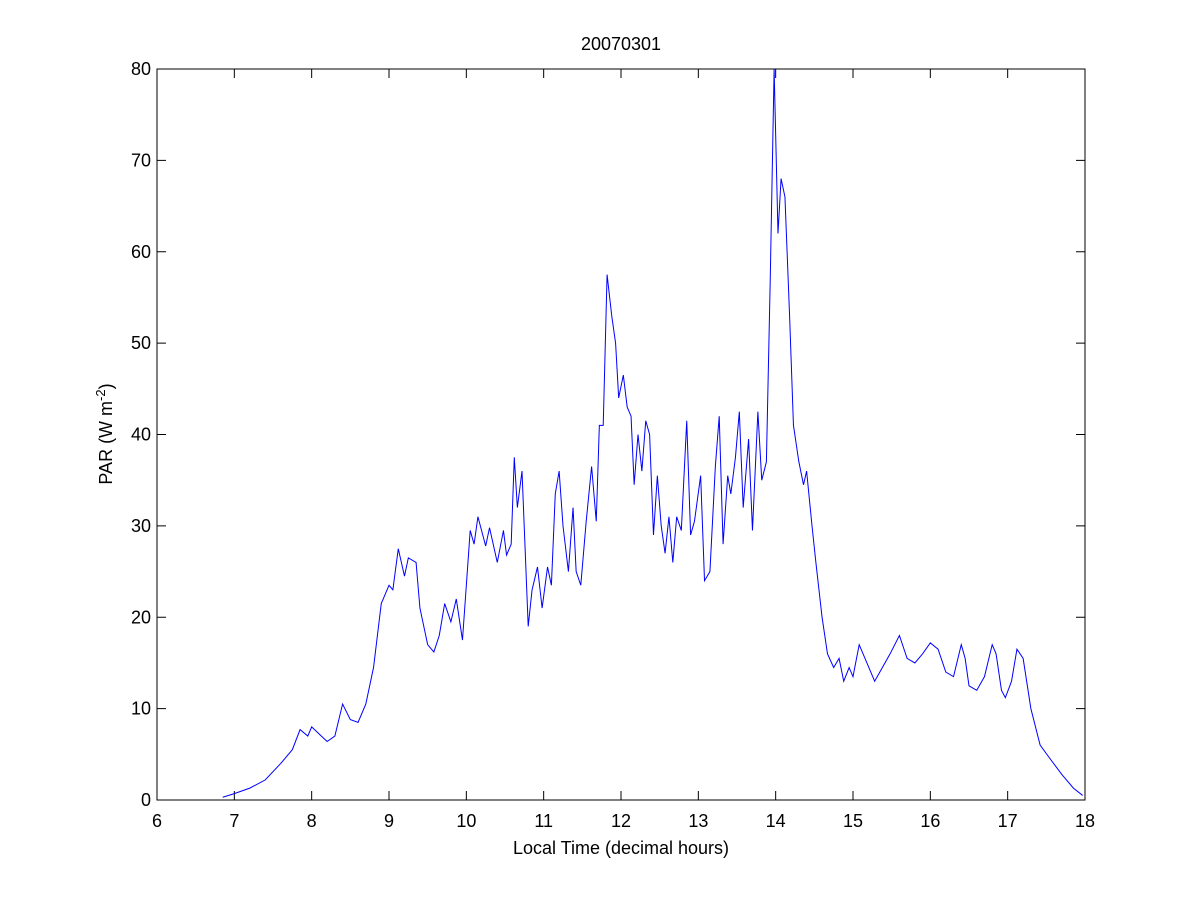 This screenshot has width=1200, height=900. What do you see at coordinates (141, 343) in the screenshot?
I see `y-tick-label: 50` at bounding box center [141, 343].